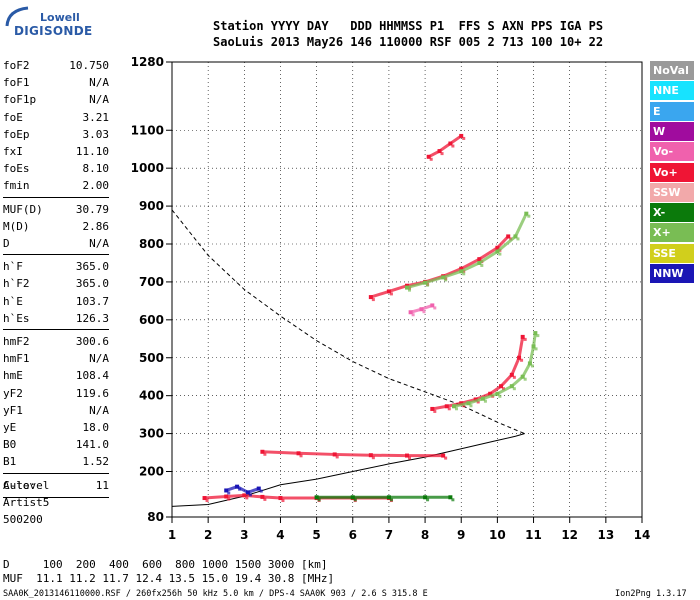  I want to click on legend-item: Vo-, so click(672, 152).